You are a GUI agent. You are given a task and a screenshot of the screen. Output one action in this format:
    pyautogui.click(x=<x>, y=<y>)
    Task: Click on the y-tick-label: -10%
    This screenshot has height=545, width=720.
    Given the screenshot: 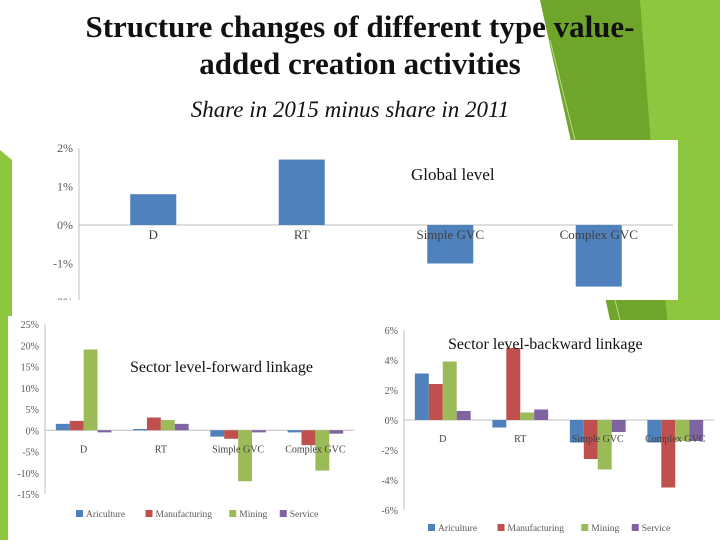 What is the action you would take?
    pyautogui.click(x=28, y=474)
    